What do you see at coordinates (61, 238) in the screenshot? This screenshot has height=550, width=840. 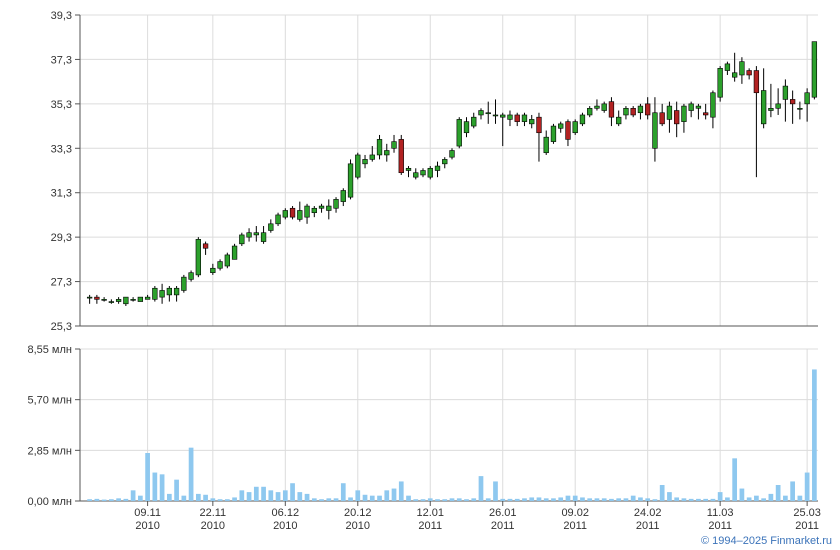 I see `price-tick-label: 29,3` at bounding box center [61, 238].